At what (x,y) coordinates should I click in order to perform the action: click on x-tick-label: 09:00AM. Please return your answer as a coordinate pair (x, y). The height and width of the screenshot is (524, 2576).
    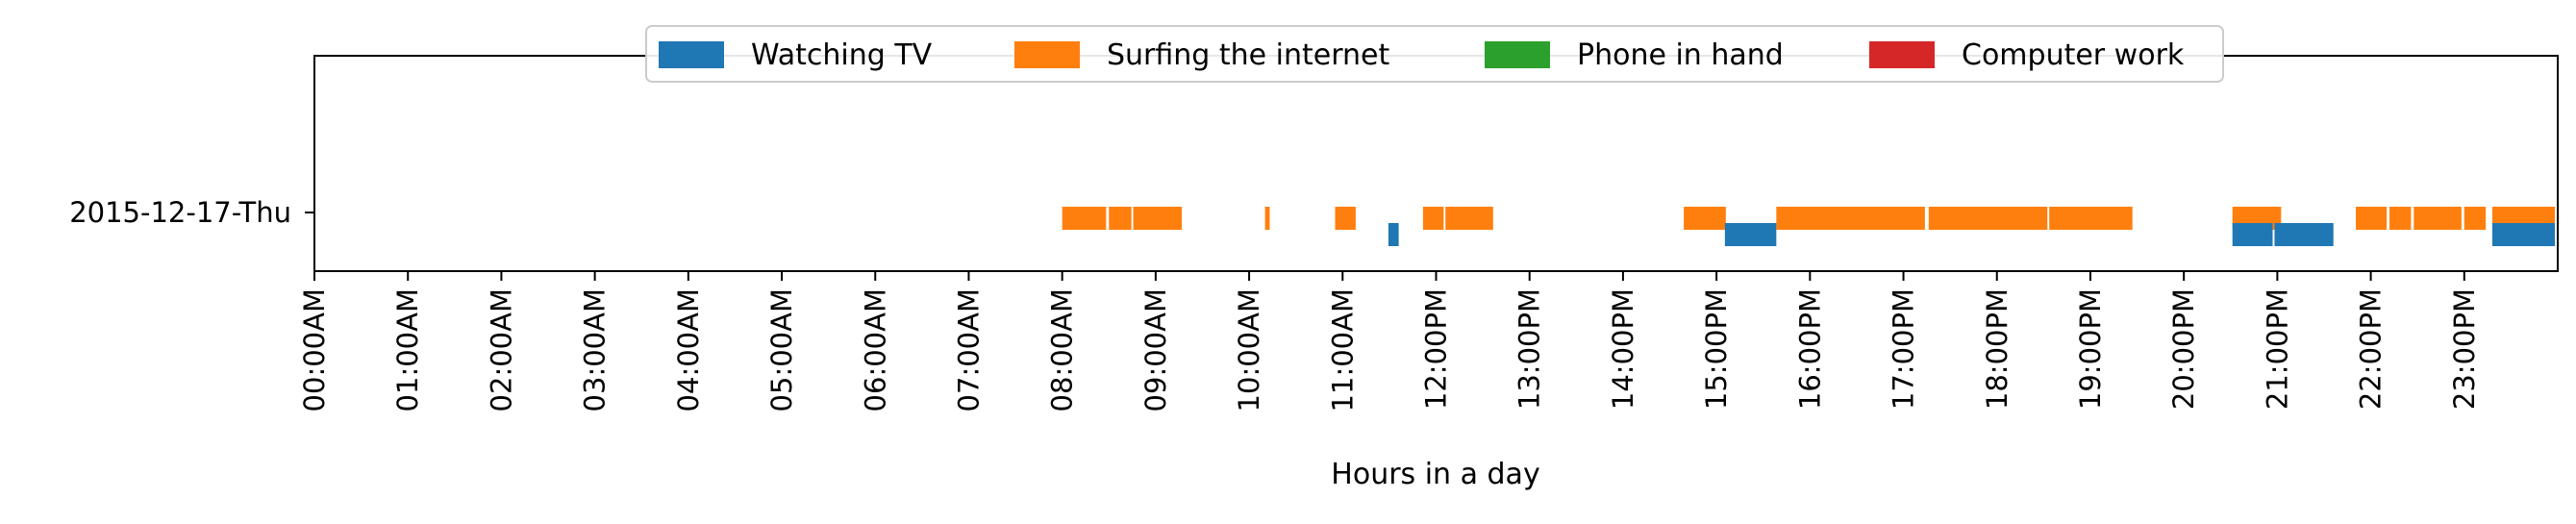
    Looking at the image, I should click on (1155, 350).